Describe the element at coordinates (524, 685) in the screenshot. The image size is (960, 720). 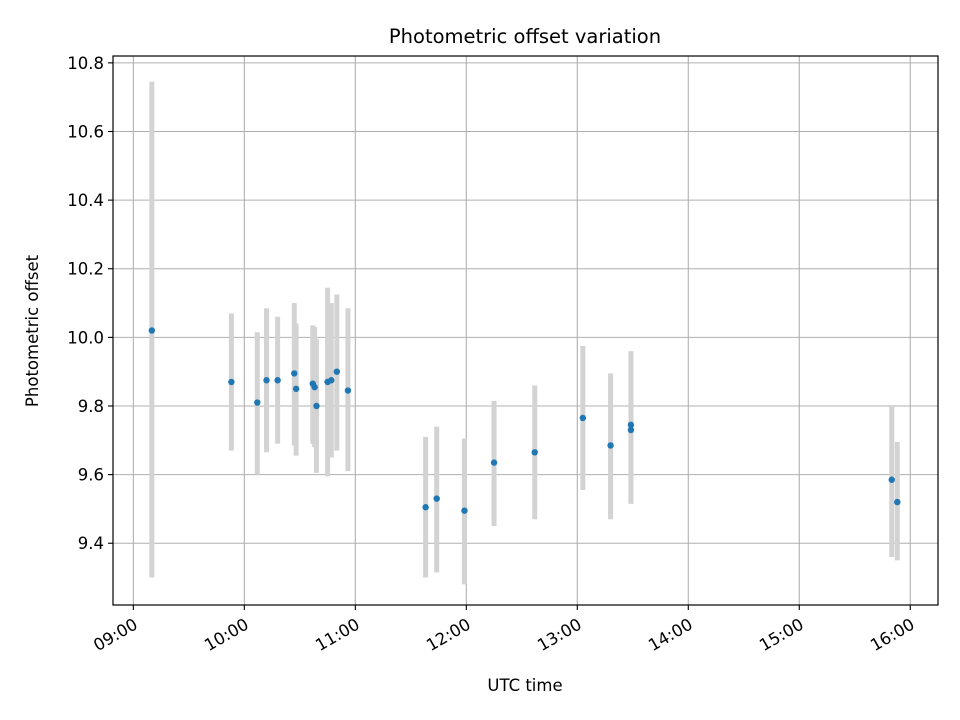
I see `x-axis-label: UTC time` at that location.